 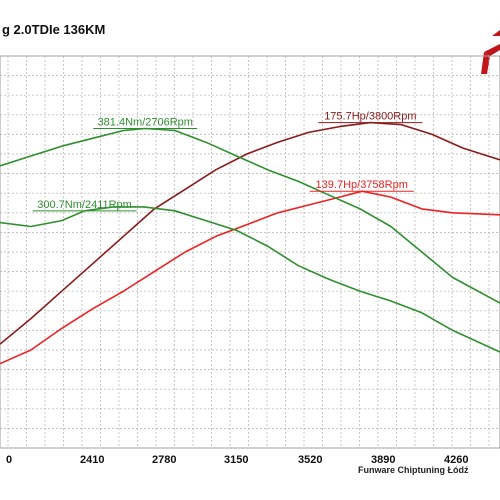 I want to click on peak-label: 139.7Hp/3758Rpm, so click(x=362, y=185).